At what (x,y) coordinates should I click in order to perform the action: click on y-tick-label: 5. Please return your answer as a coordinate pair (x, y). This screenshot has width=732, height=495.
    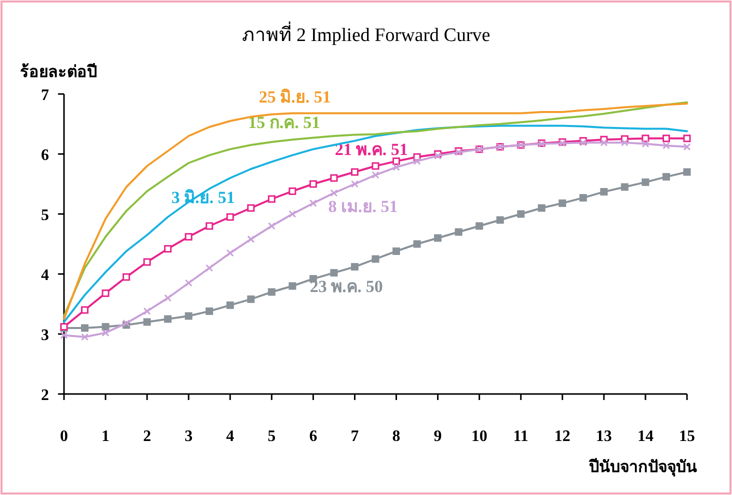
    Looking at the image, I should click on (45, 215).